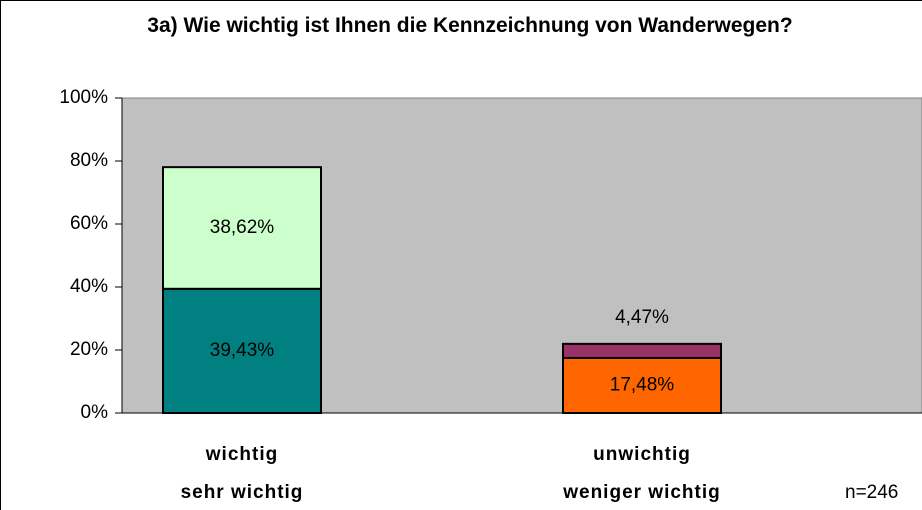  What do you see at coordinates (641, 492) in the screenshot?
I see `x-tick-label: weniger wichtig` at bounding box center [641, 492].